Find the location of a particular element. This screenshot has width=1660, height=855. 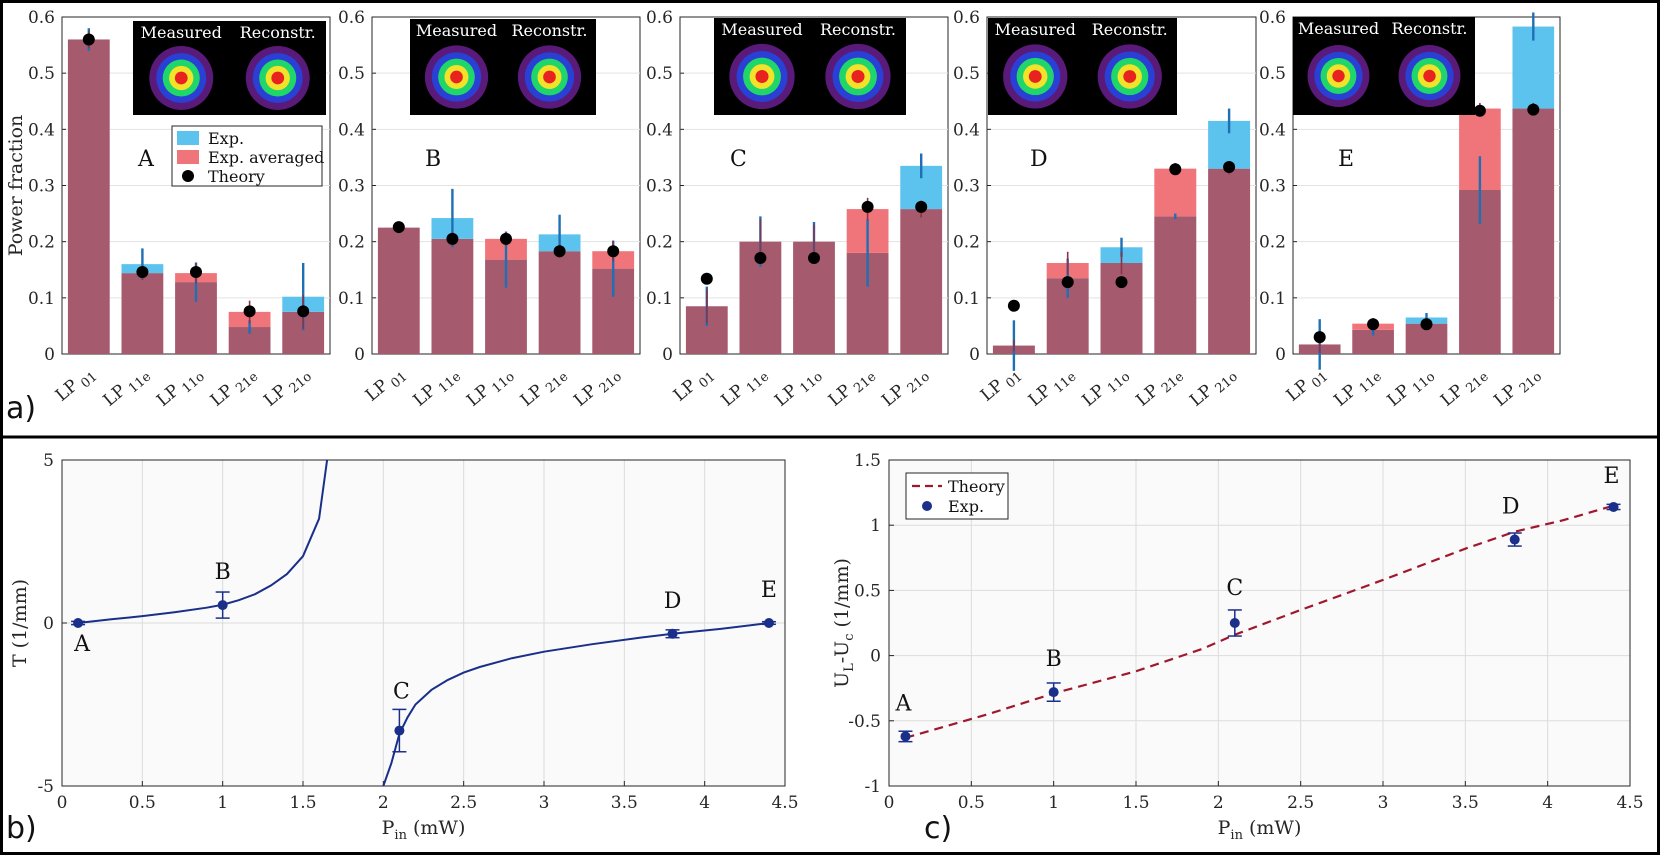

y-tick-label: -5 is located at coordinates (45, 787).